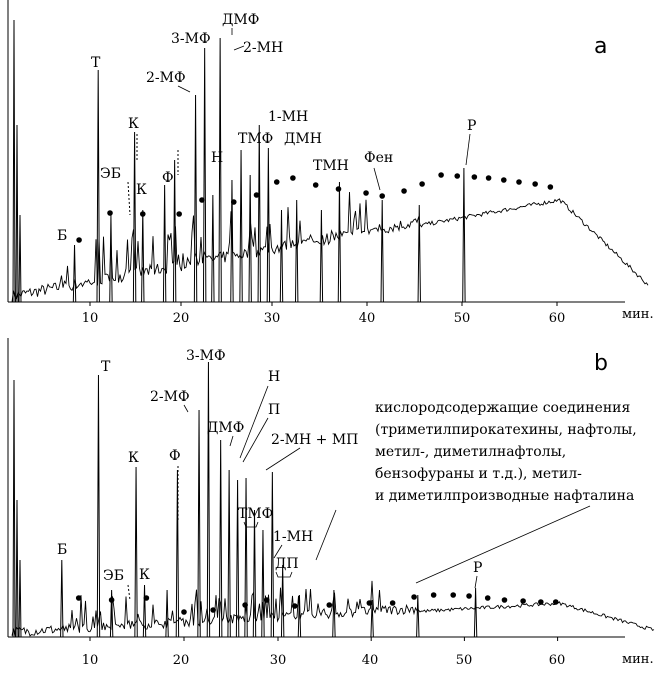  I want to click on panel-b-label-P: П, so click(274, 410).